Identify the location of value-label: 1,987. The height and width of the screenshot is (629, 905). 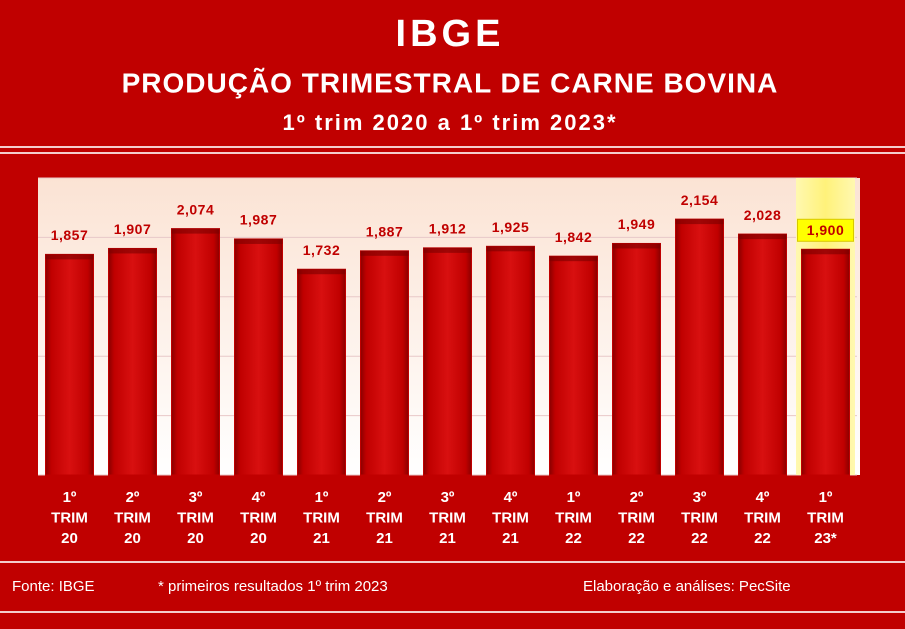
(259, 220).